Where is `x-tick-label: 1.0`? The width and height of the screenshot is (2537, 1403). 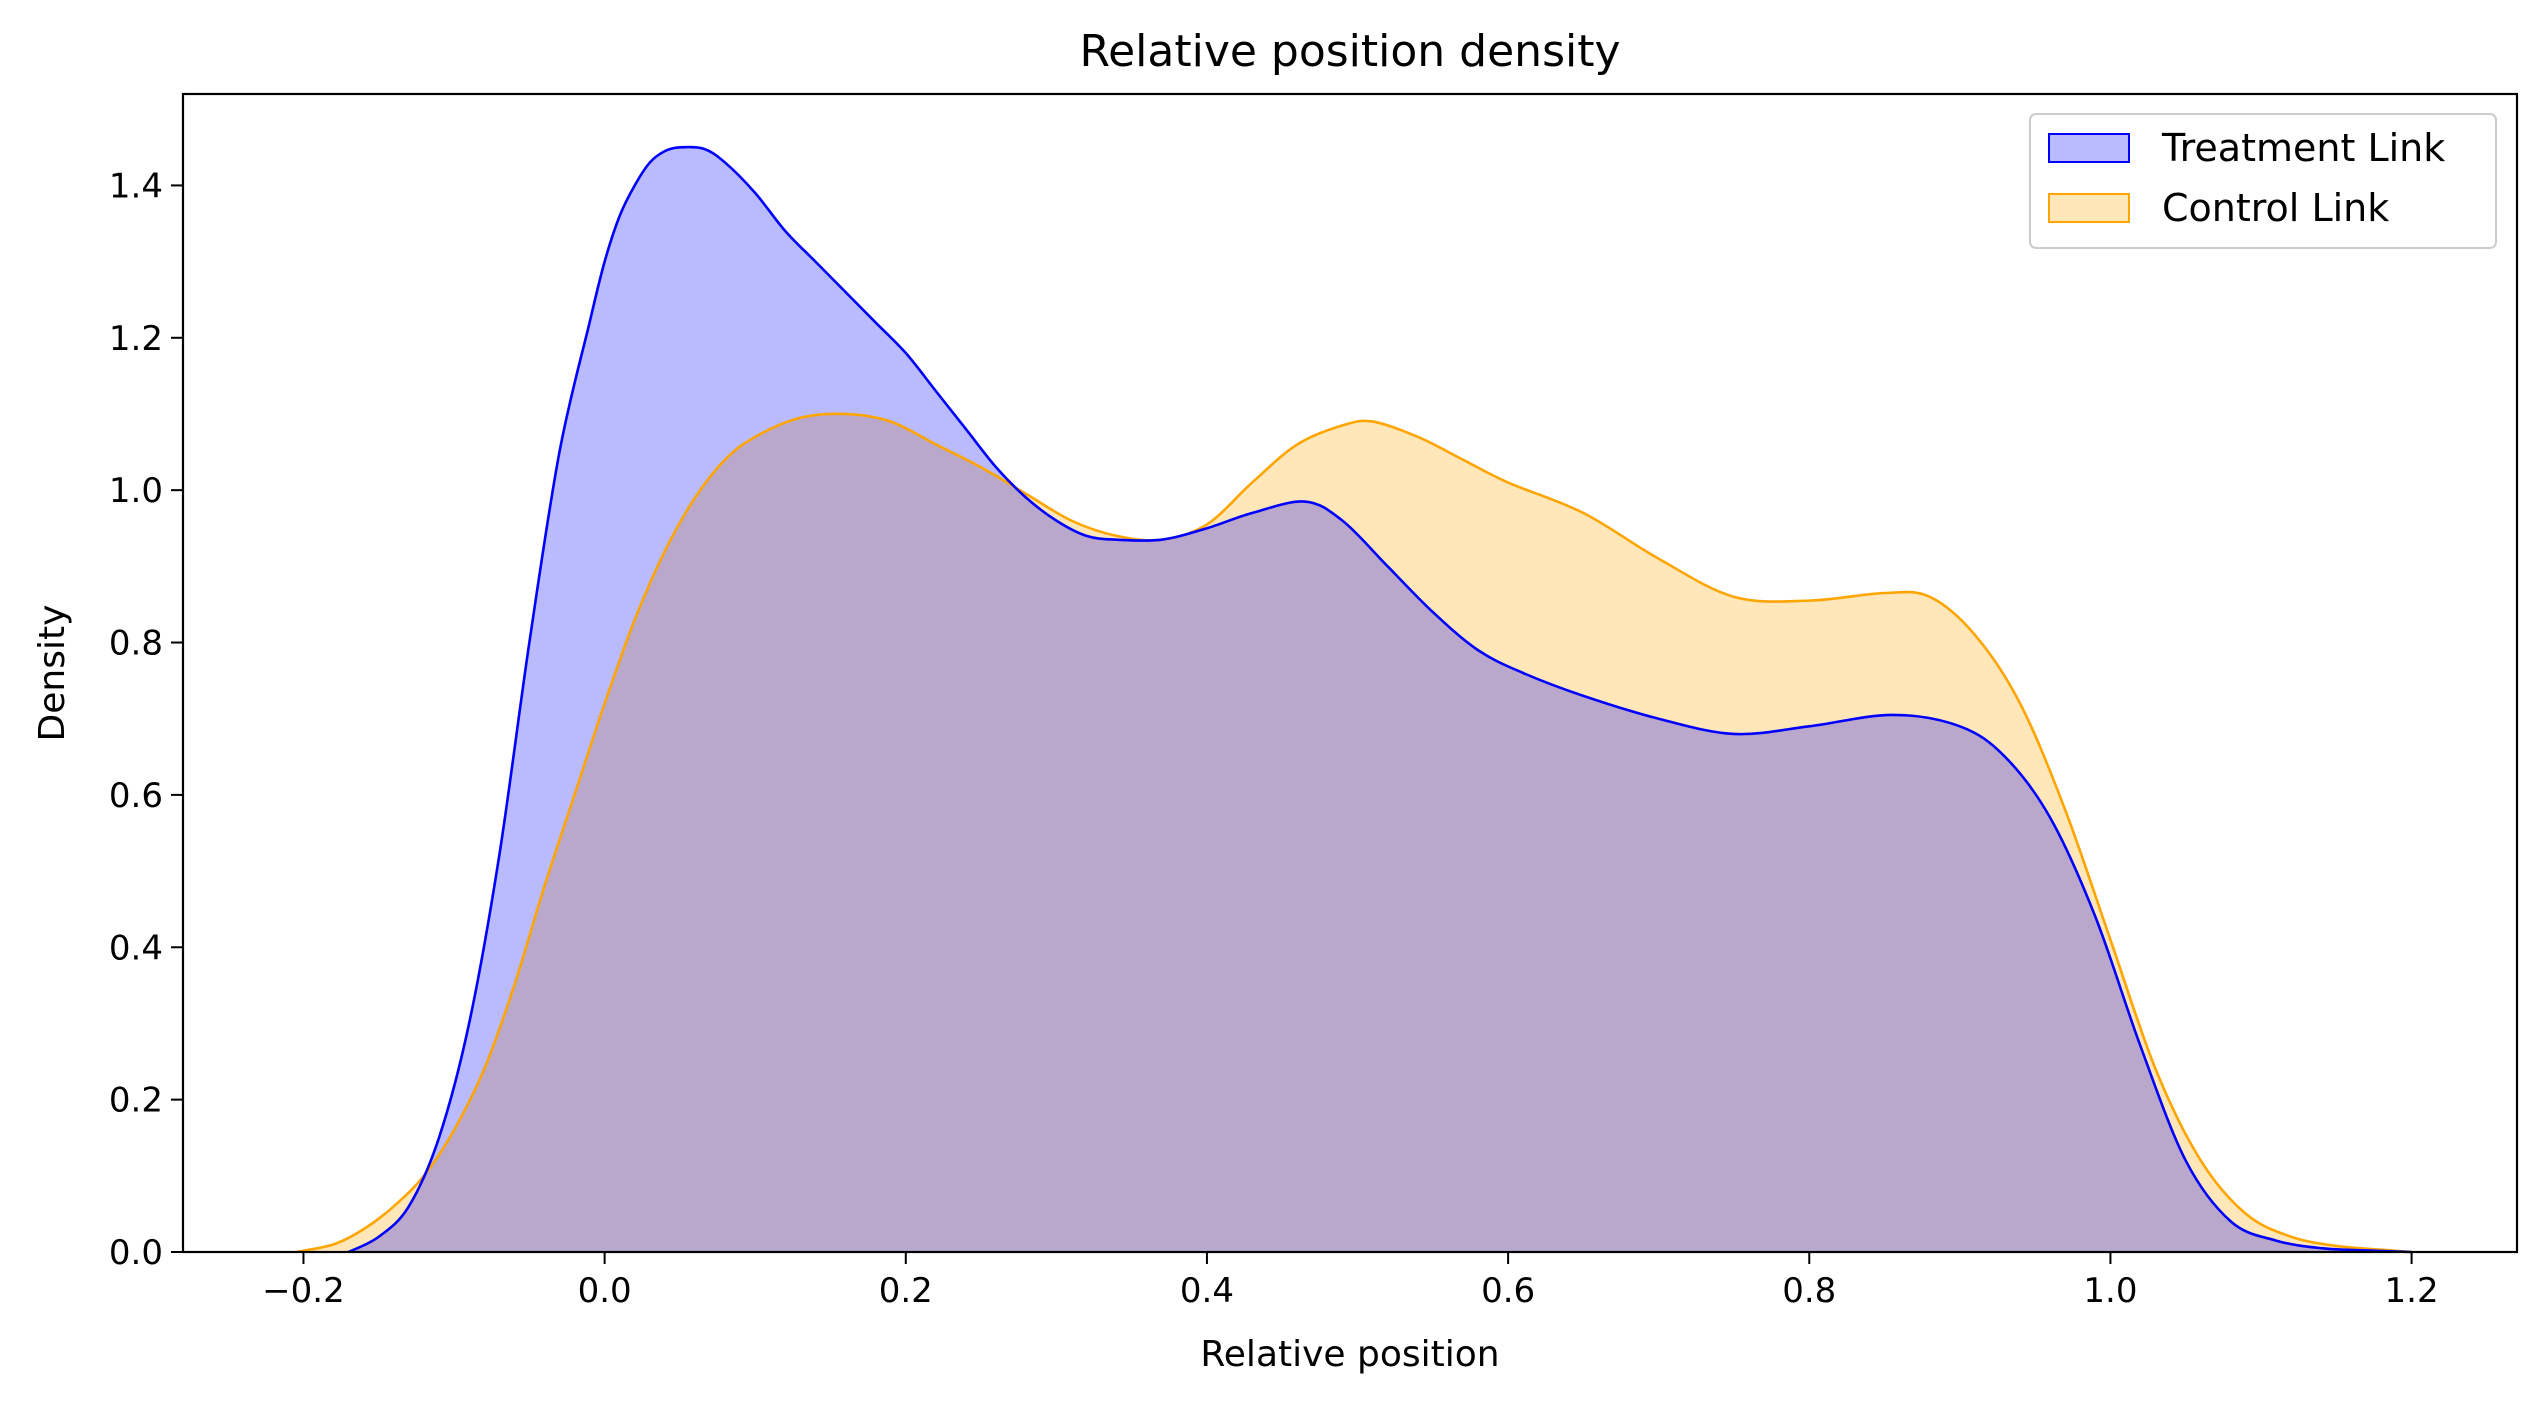
x-tick-label: 1.0 is located at coordinates (2110, 1291).